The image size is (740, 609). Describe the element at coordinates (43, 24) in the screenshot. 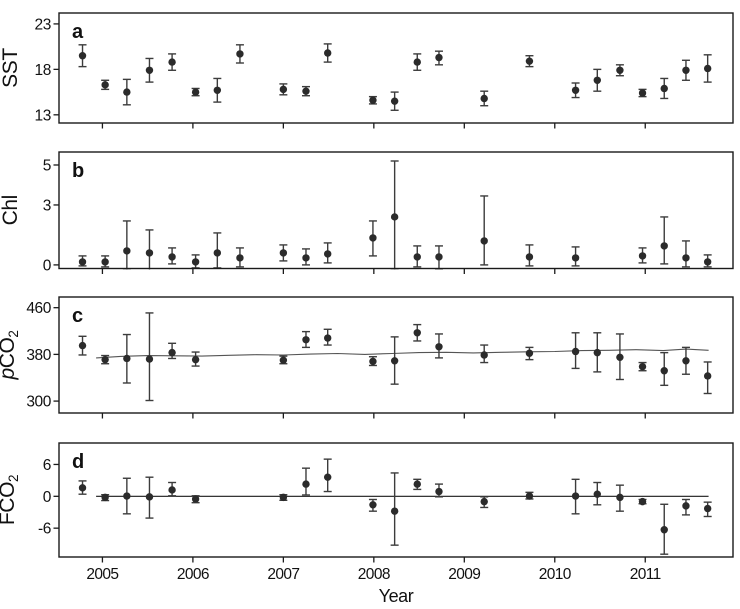

I see `y-tick-label: 23` at that location.